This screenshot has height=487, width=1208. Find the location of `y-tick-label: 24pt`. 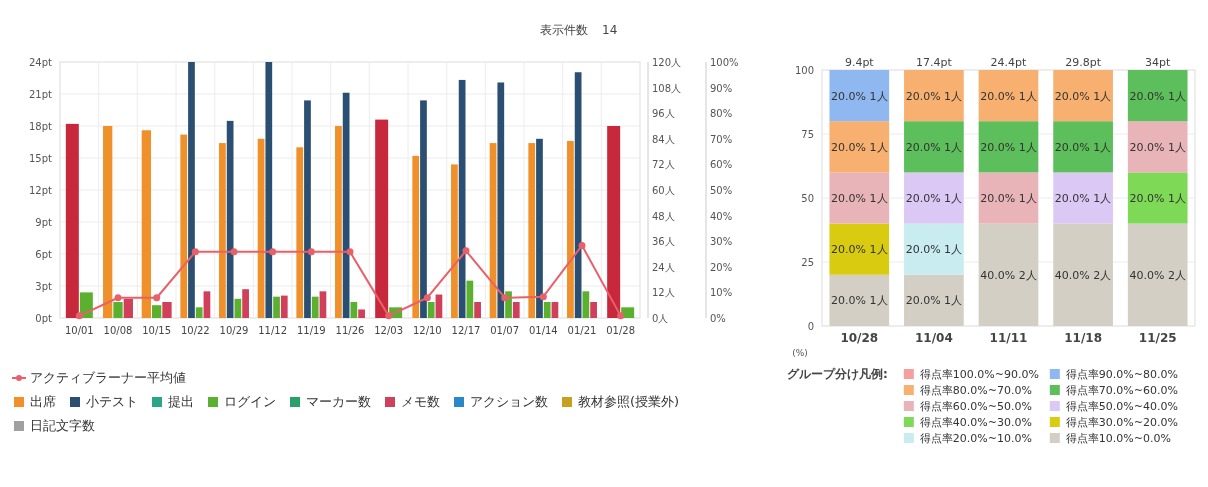

y-tick-label: 24pt is located at coordinates (41, 62).